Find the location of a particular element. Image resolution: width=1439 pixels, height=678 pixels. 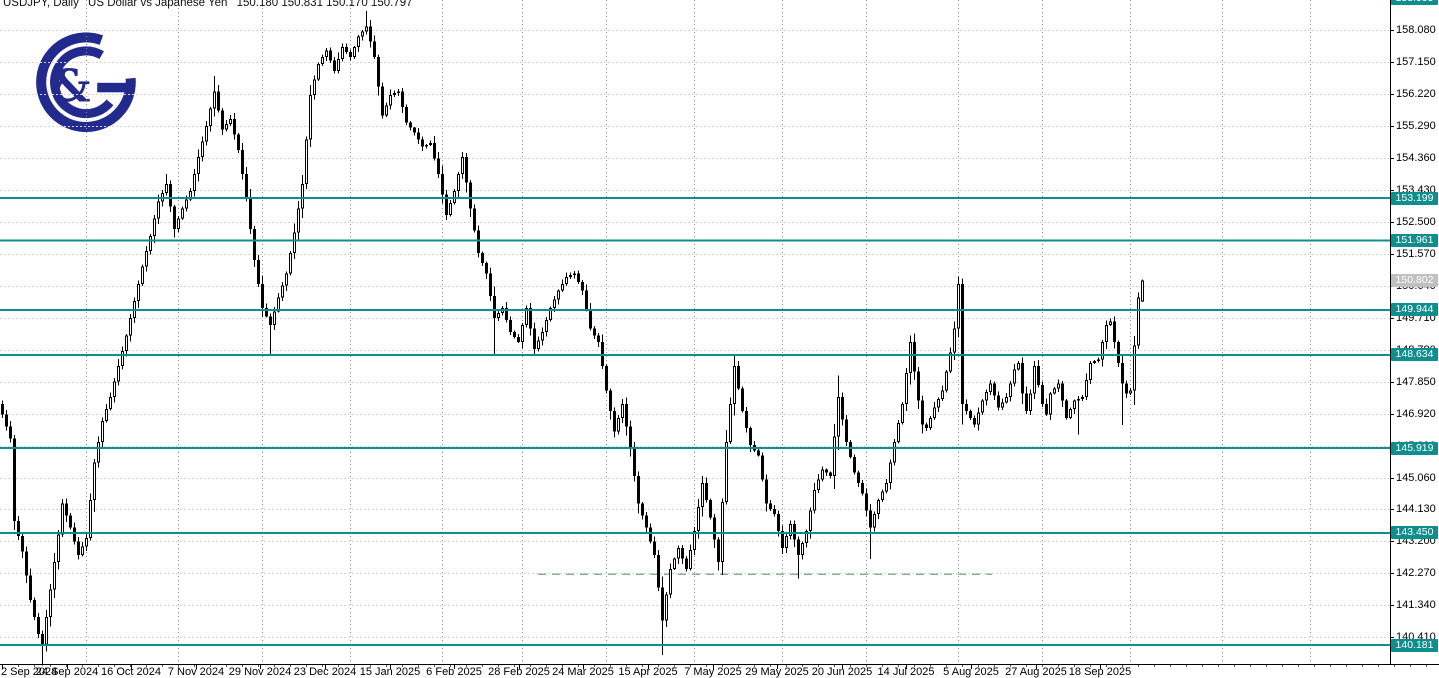

price-axis-label: 142.270 is located at coordinates (1416, 573).